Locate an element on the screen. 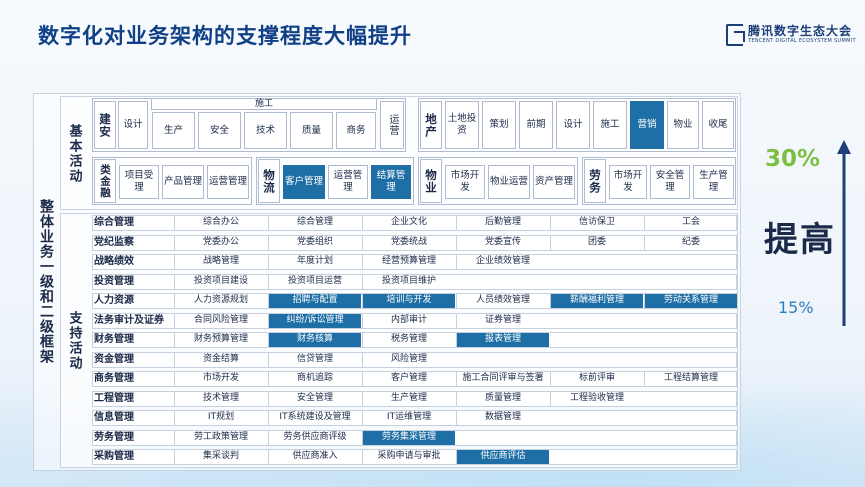 The height and width of the screenshot is (487, 865). support-row-item: 合同风险管理 is located at coordinates (220, 320).